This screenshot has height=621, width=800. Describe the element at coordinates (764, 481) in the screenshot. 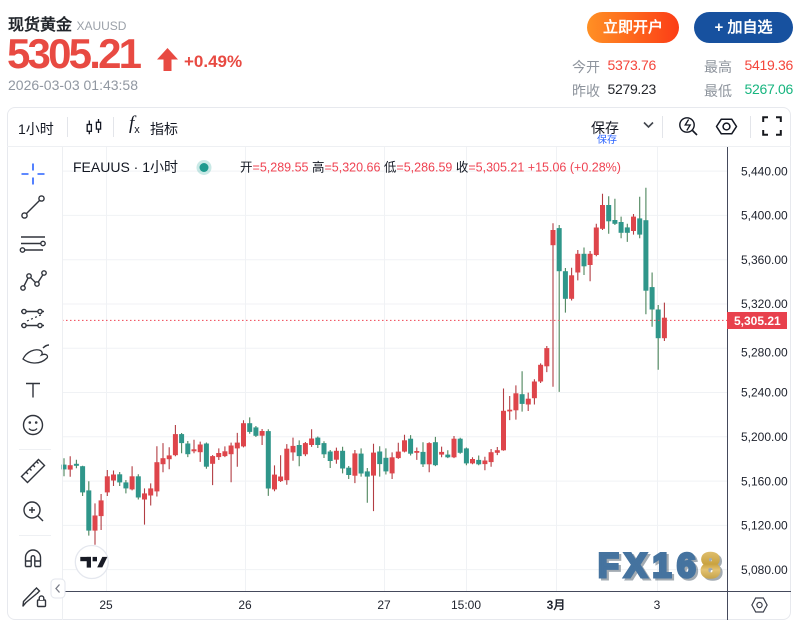

I see `svg-text: 5,160.00` at that location.